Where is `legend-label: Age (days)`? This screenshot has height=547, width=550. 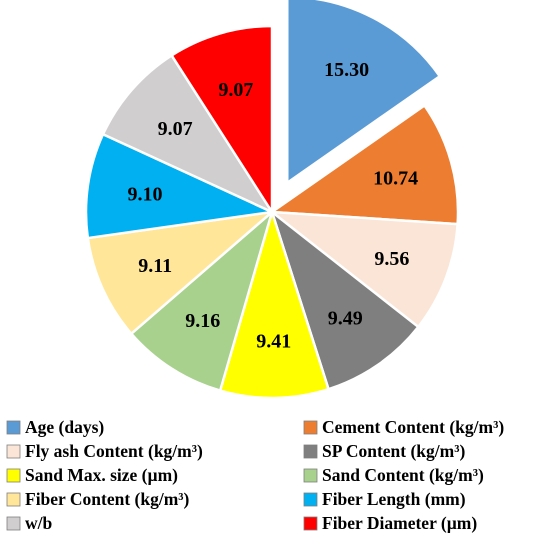 legend-label: Age (days) is located at coordinates (64, 427).